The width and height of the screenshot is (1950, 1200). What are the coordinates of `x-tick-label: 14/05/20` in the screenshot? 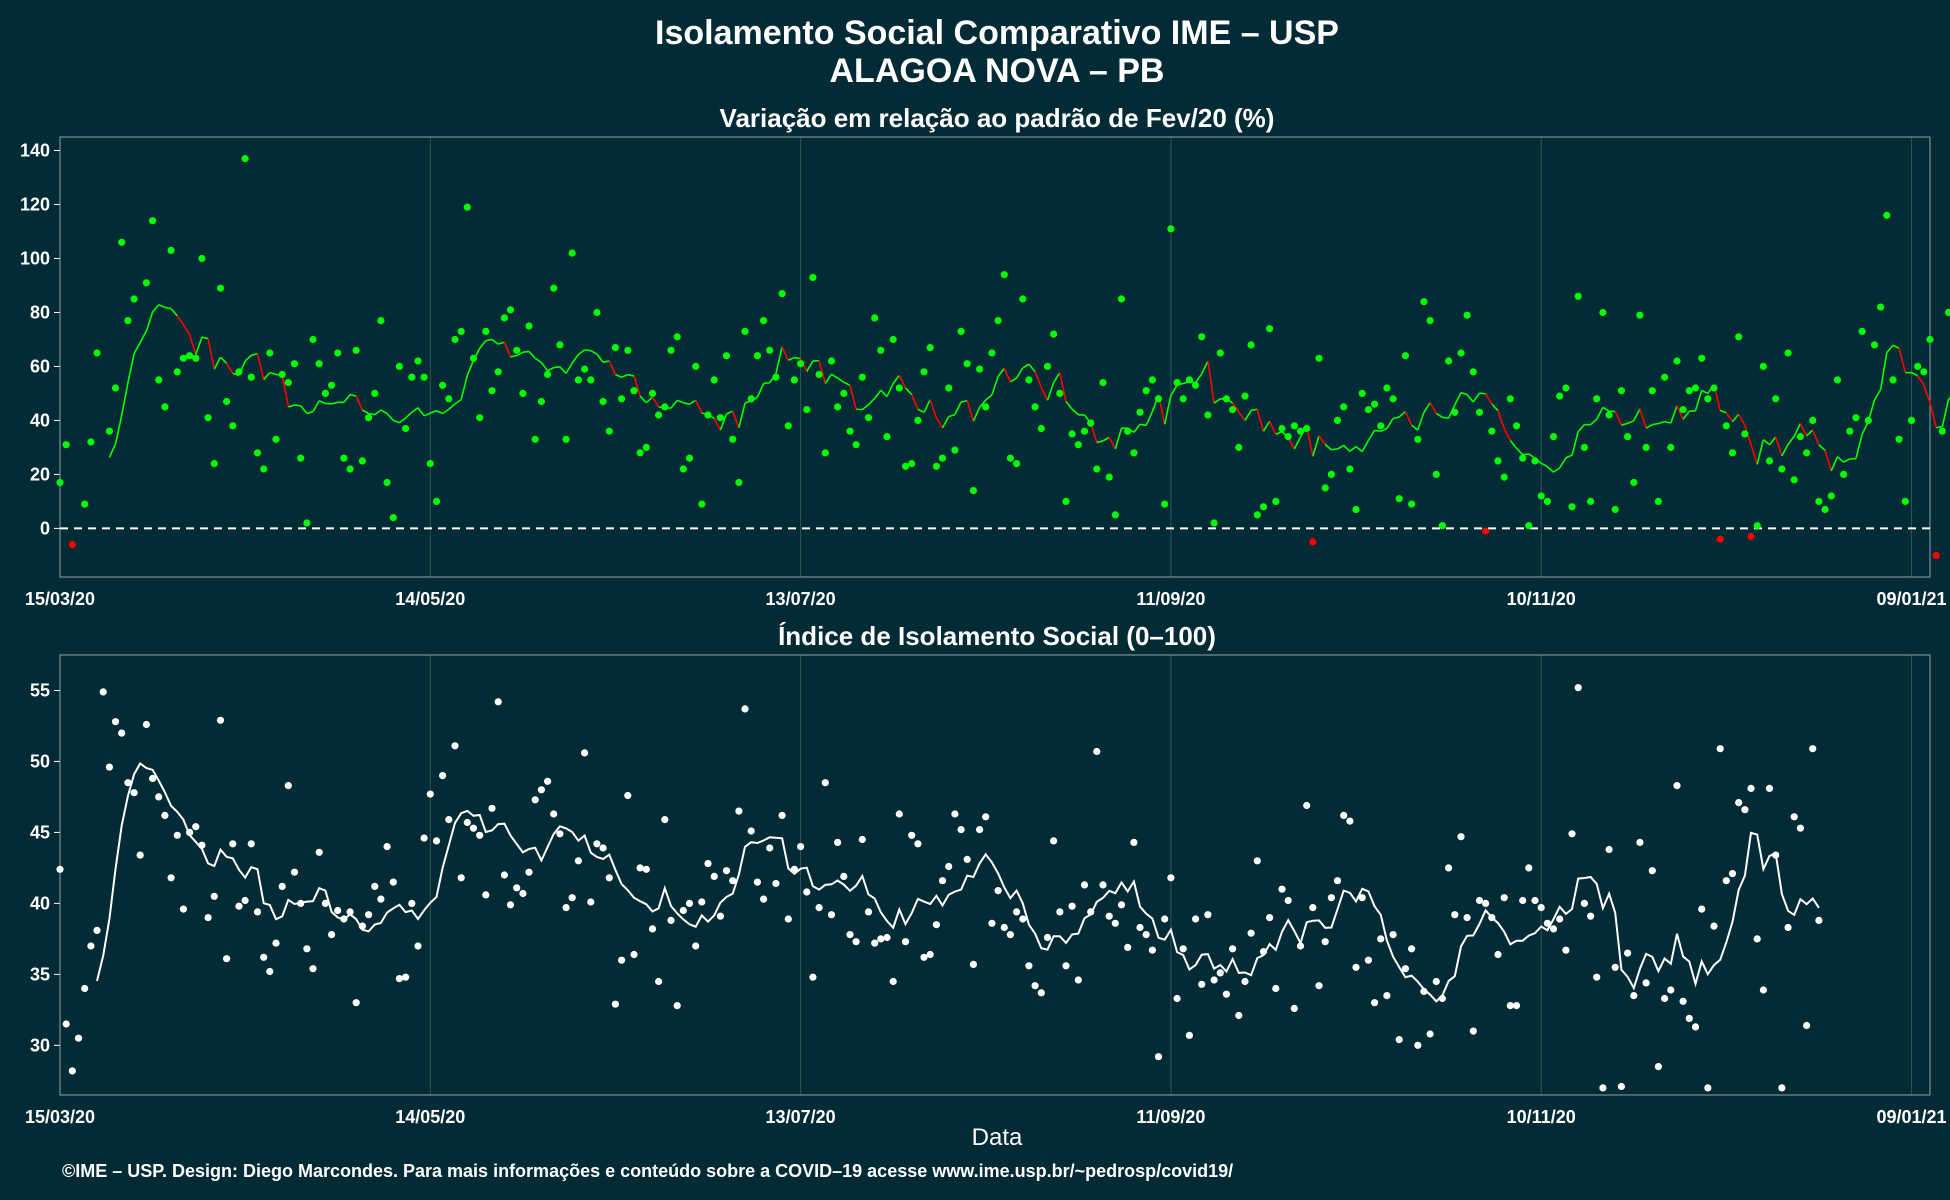 It's located at (430, 599).